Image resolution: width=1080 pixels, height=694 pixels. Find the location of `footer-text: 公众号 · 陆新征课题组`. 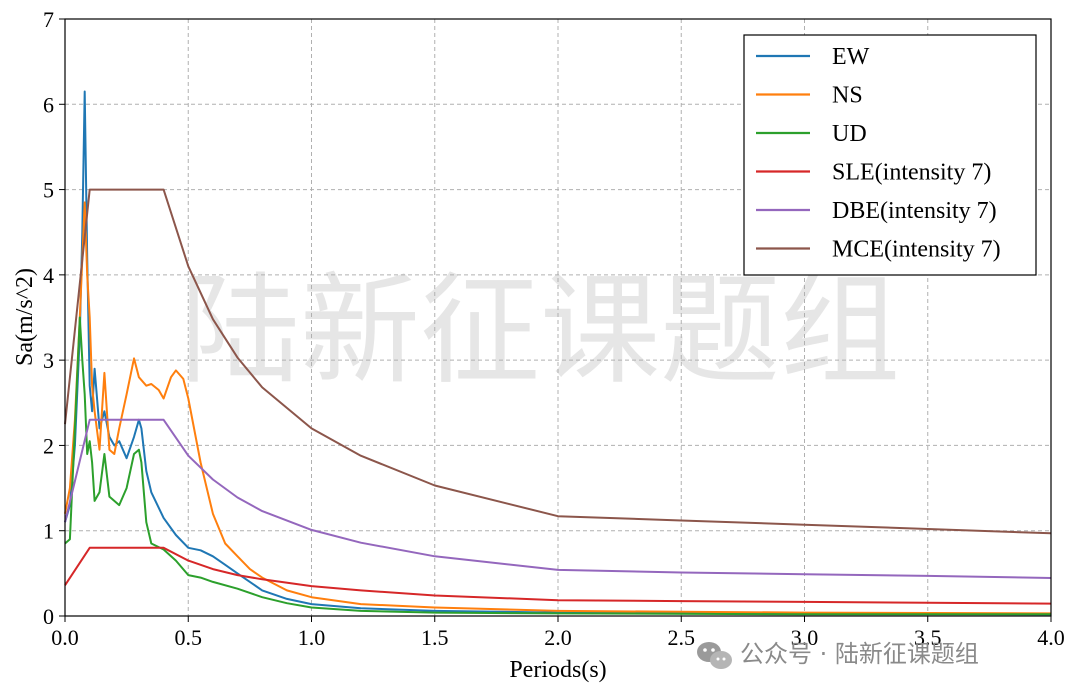

footer-text: 公众号 · 陆新征课题组 is located at coordinates (859, 654).